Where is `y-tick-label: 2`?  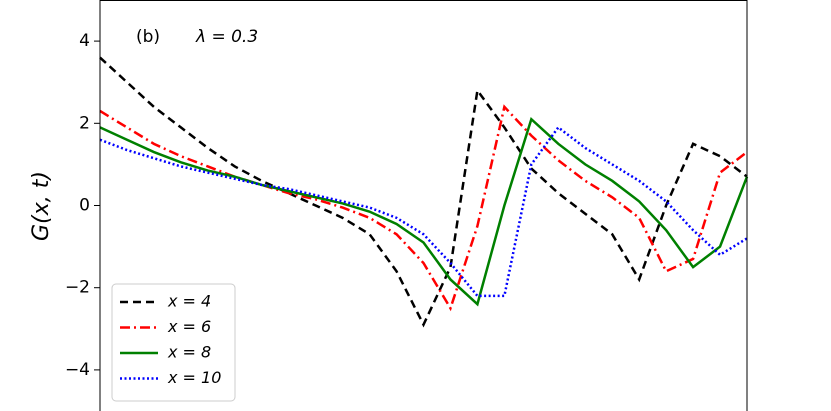
y-tick-label: 2 is located at coordinates (84, 123).